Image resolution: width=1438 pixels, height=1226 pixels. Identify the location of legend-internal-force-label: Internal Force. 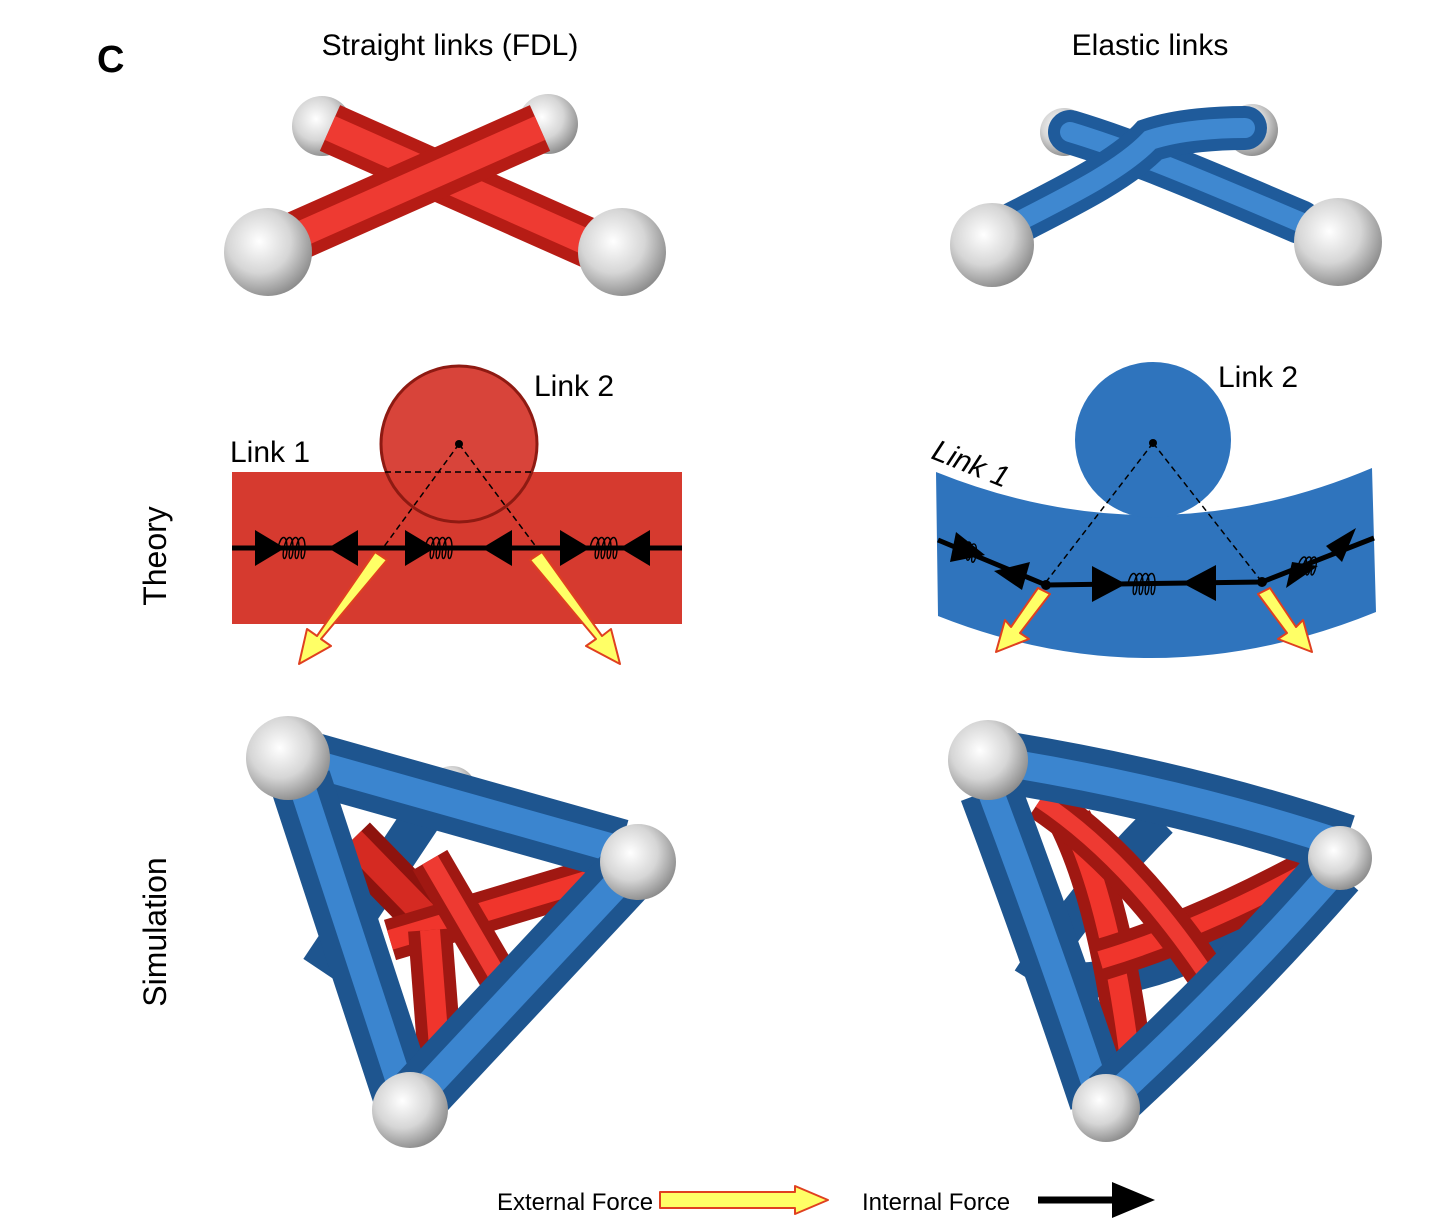
(936, 1202).